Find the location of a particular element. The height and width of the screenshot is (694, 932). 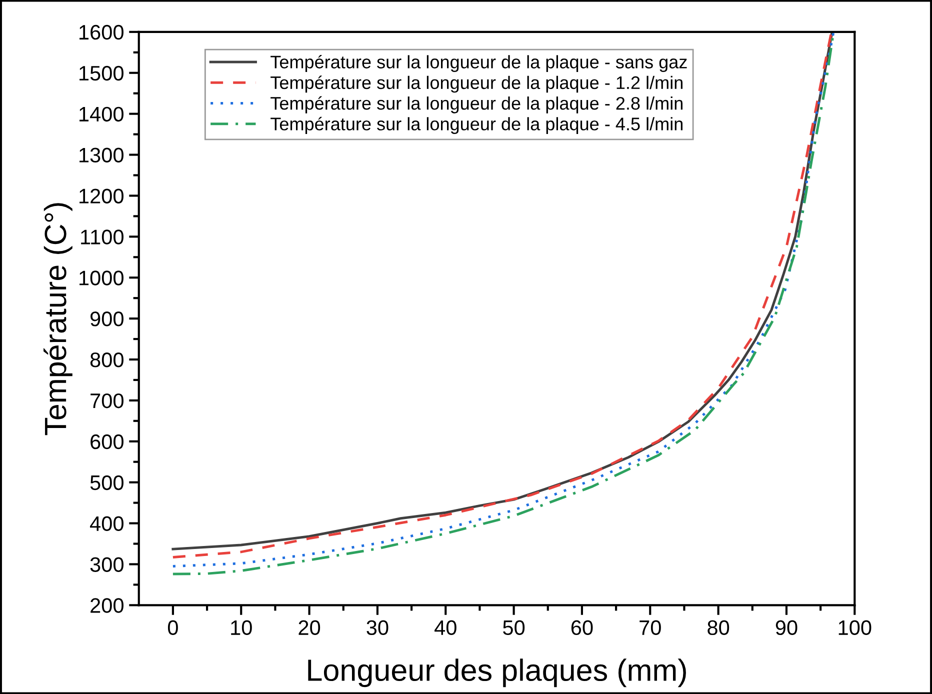

y-tick-label: 1400 is located at coordinates (102, 114).